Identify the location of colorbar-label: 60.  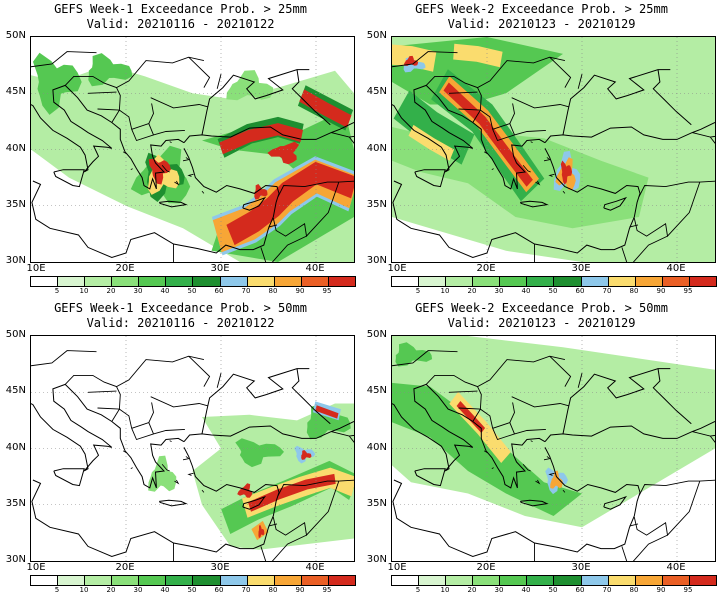
(580, 590).